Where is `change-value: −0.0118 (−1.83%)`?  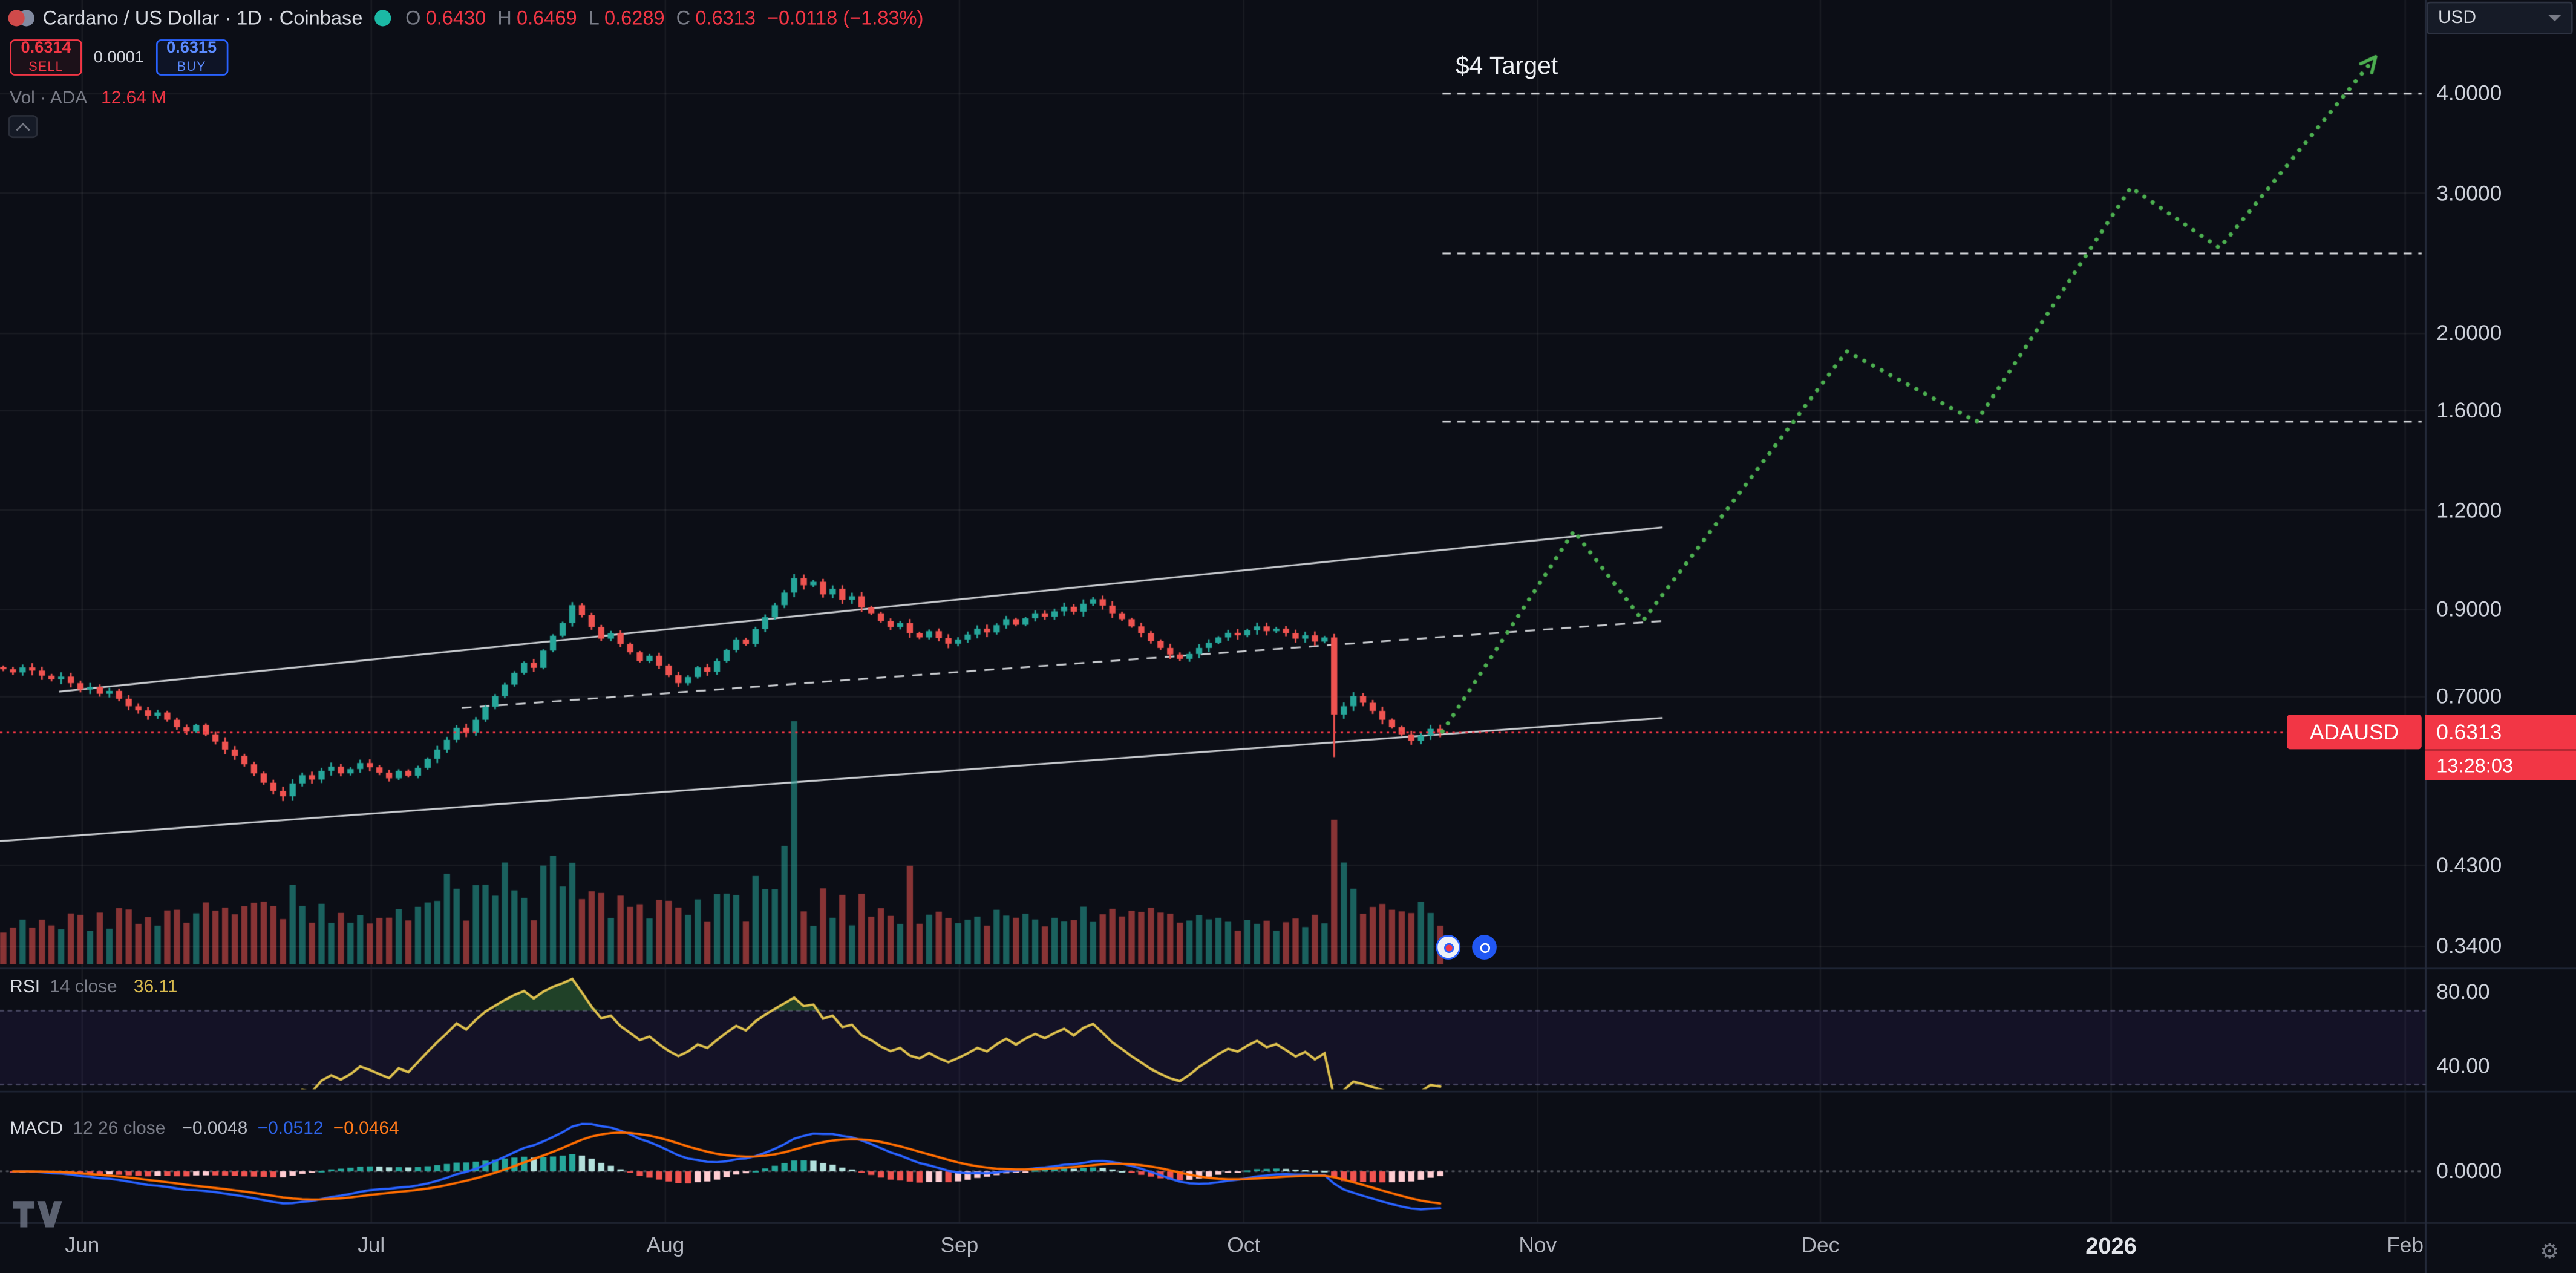
change-value: −0.0118 (−1.83%) is located at coordinates (845, 18).